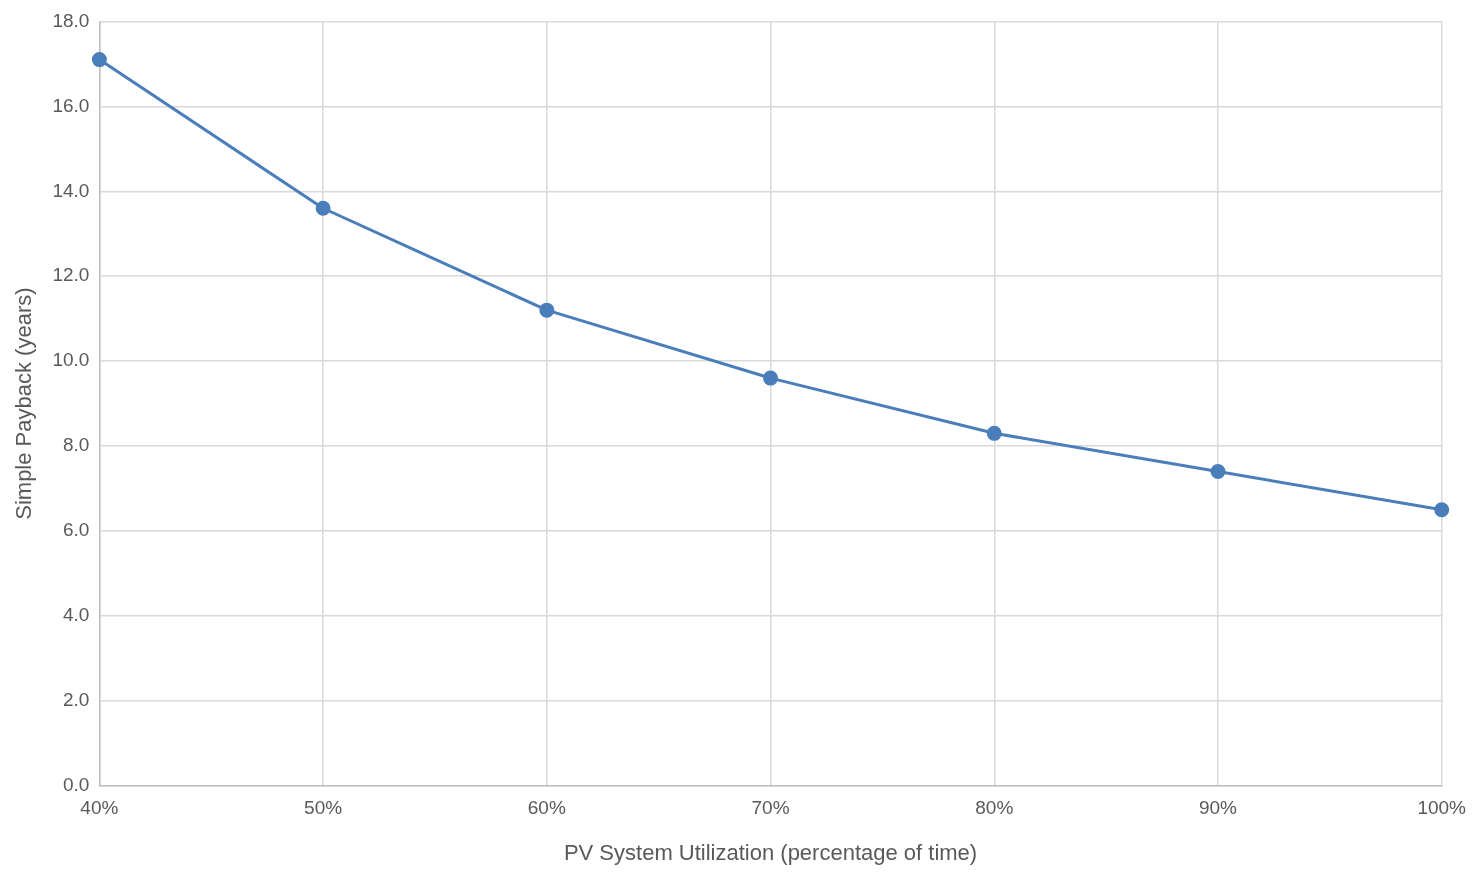 The height and width of the screenshot is (875, 1478). What do you see at coordinates (71, 275) in the screenshot?
I see `y-tick-label: 12.0` at bounding box center [71, 275].